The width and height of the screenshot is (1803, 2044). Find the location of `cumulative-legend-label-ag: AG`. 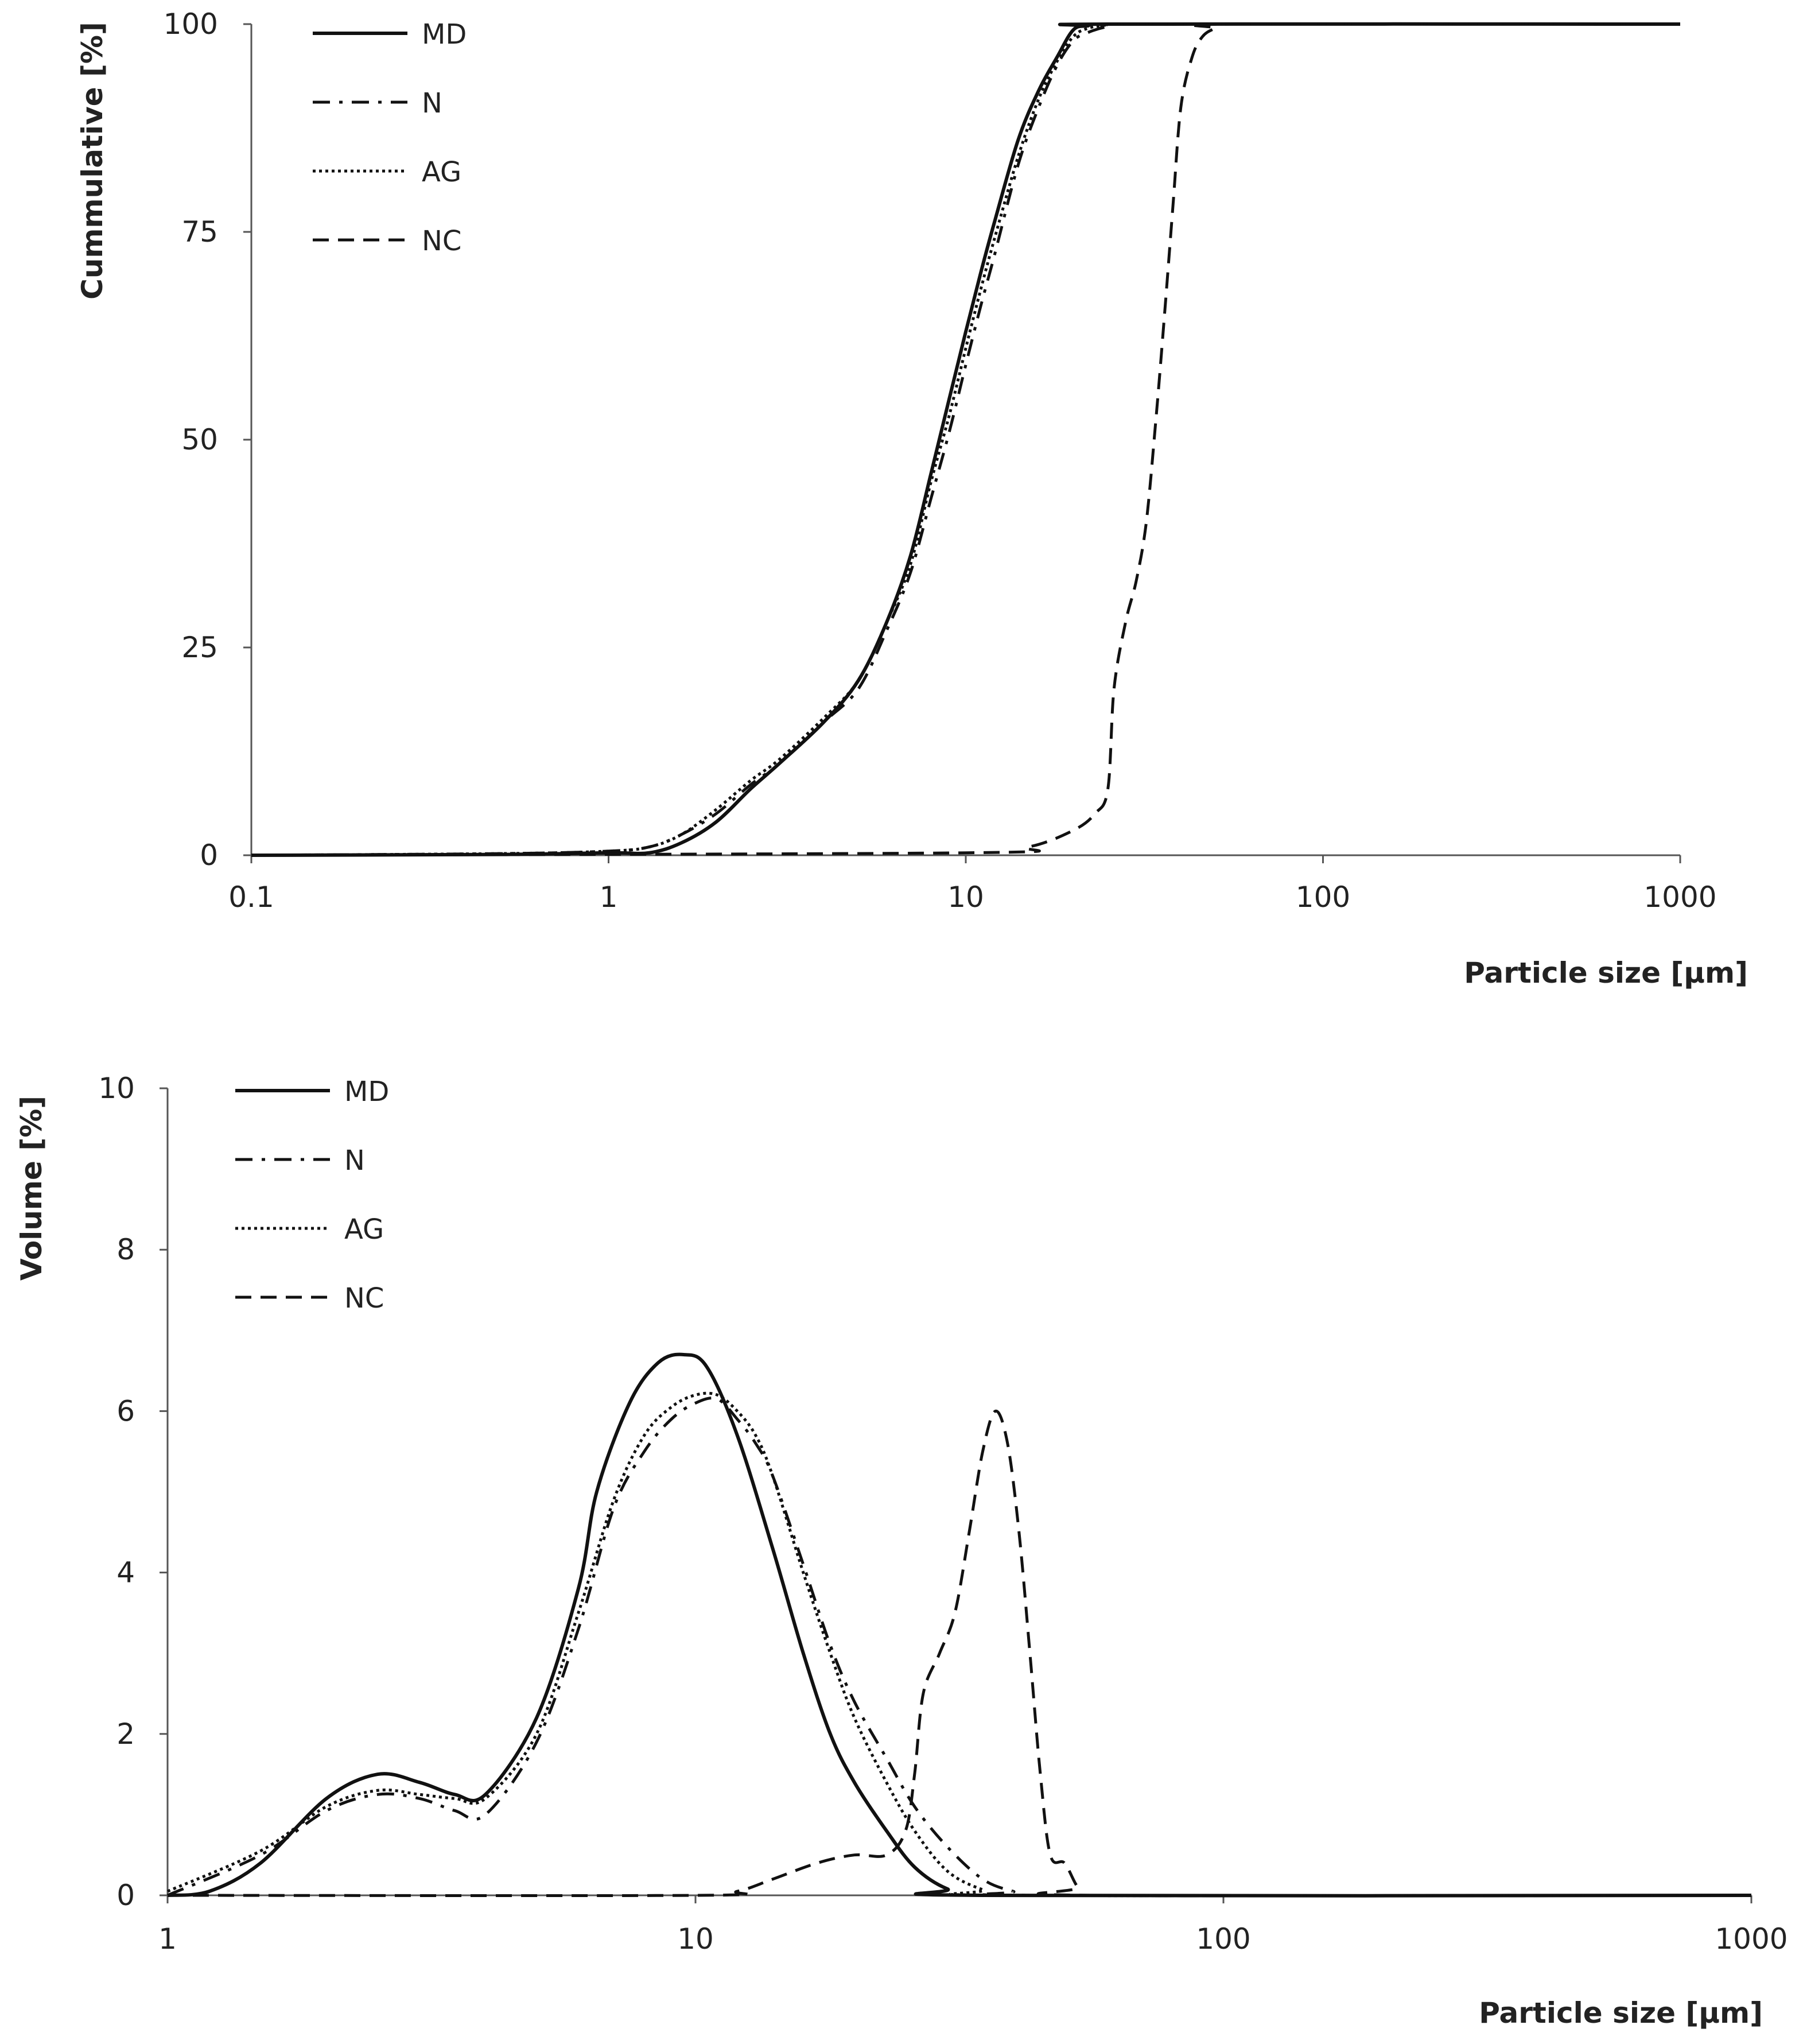

cumulative-legend-label-ag: AG is located at coordinates (441, 172).